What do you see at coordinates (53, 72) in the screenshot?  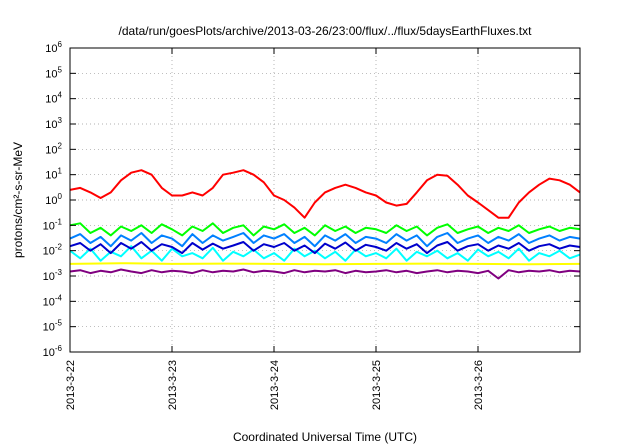 I see `y-tick-label: 10⁵` at bounding box center [53, 72].